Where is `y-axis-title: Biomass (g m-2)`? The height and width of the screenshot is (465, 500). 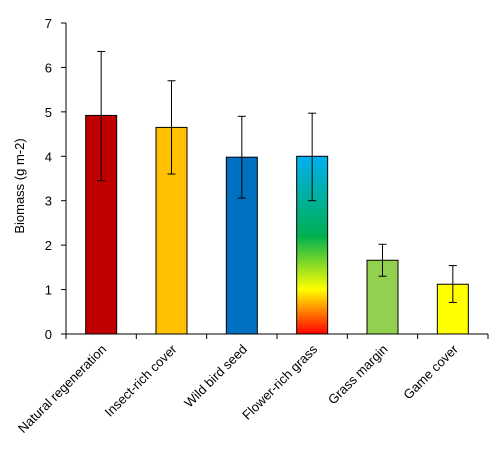 y-axis-title: Biomass (g m-2) is located at coordinates (19, 185).